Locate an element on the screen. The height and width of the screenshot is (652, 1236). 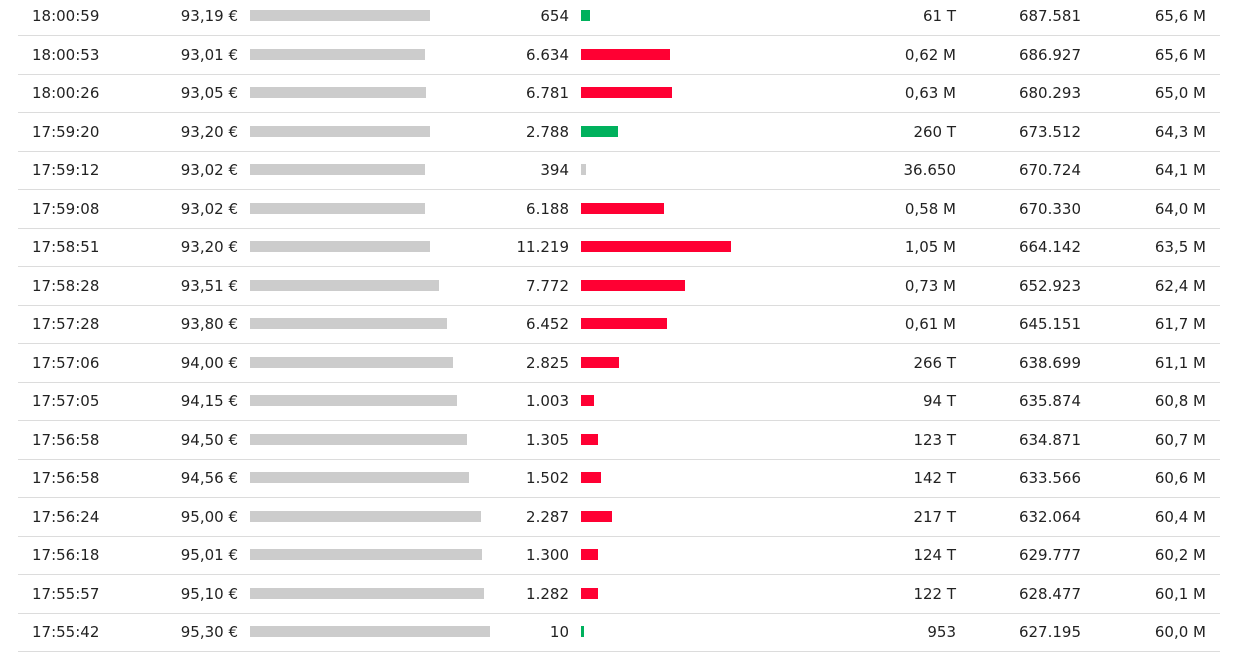
cumulative-turnover: 65,0 M is located at coordinates (1180, 93).